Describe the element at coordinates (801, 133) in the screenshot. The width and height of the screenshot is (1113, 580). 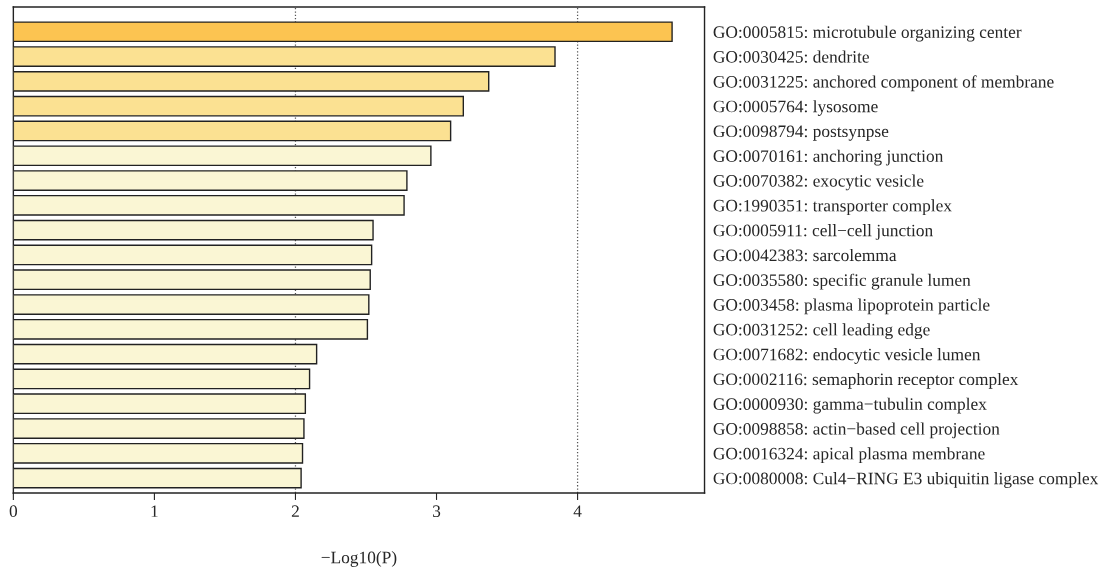
I see `y-tick-label: GO:0098794: postsynpse` at that location.